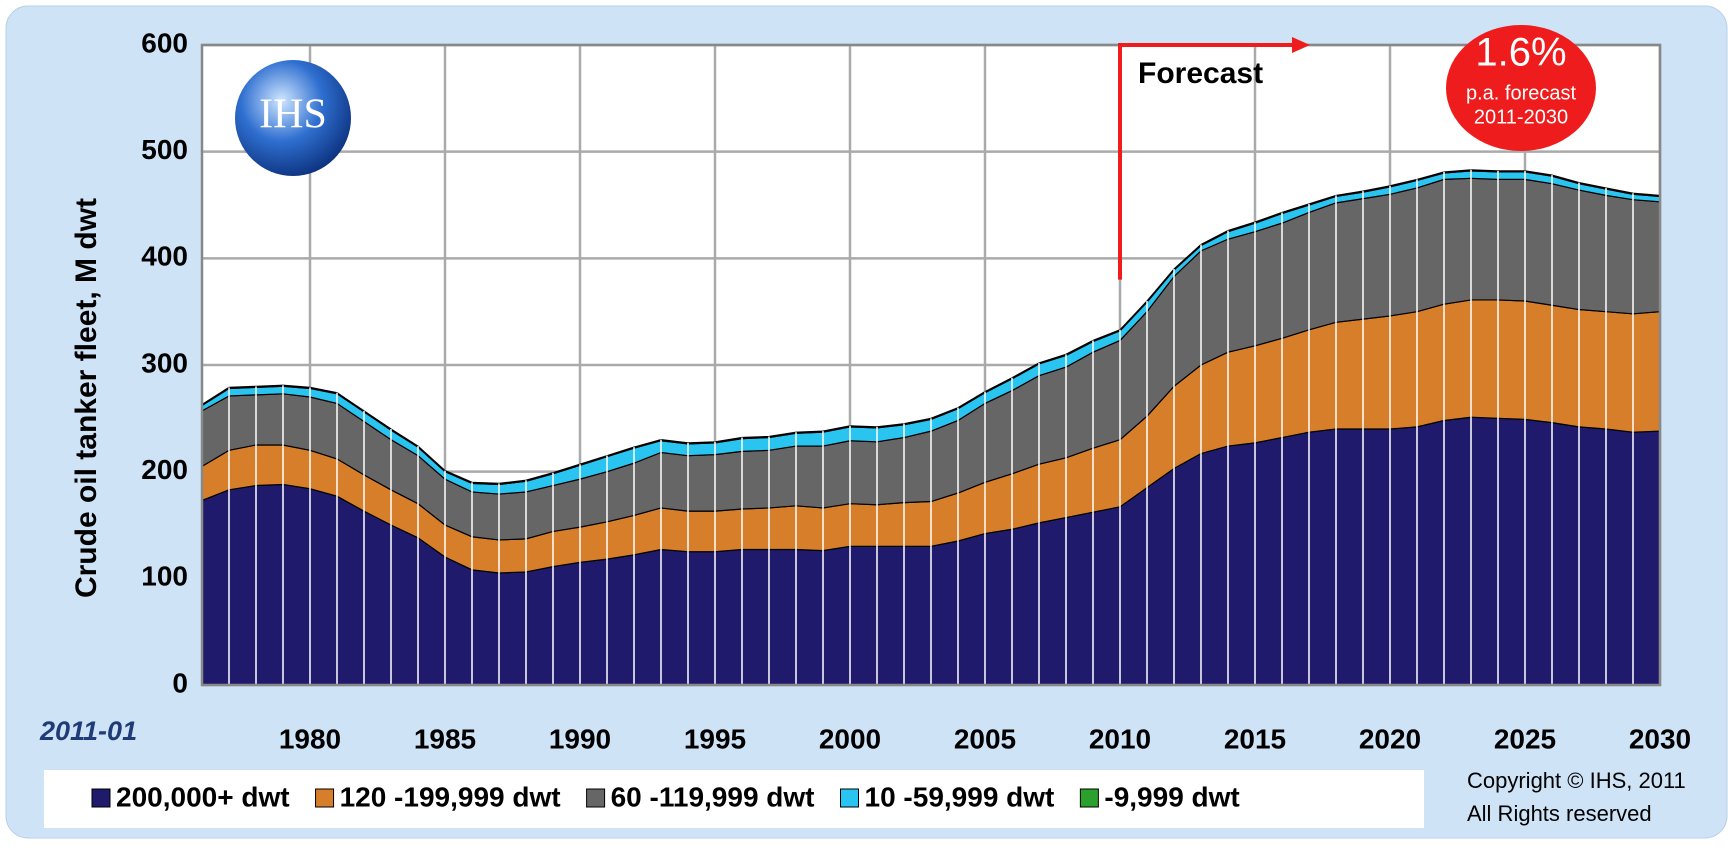 This screenshot has height=849, width=1733. Describe the element at coordinates (1559, 813) in the screenshot. I see `copyright: All Rights reserved` at that location.